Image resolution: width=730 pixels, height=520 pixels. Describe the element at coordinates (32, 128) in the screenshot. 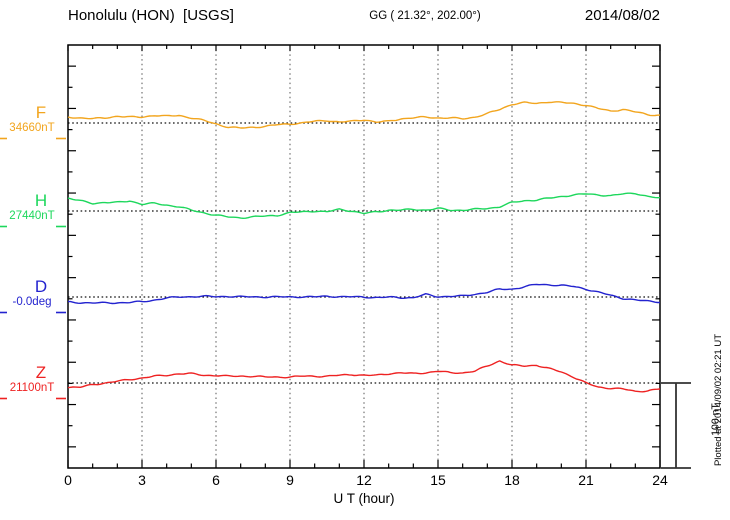

I see `series-reference-F: 34660nT` at that location.